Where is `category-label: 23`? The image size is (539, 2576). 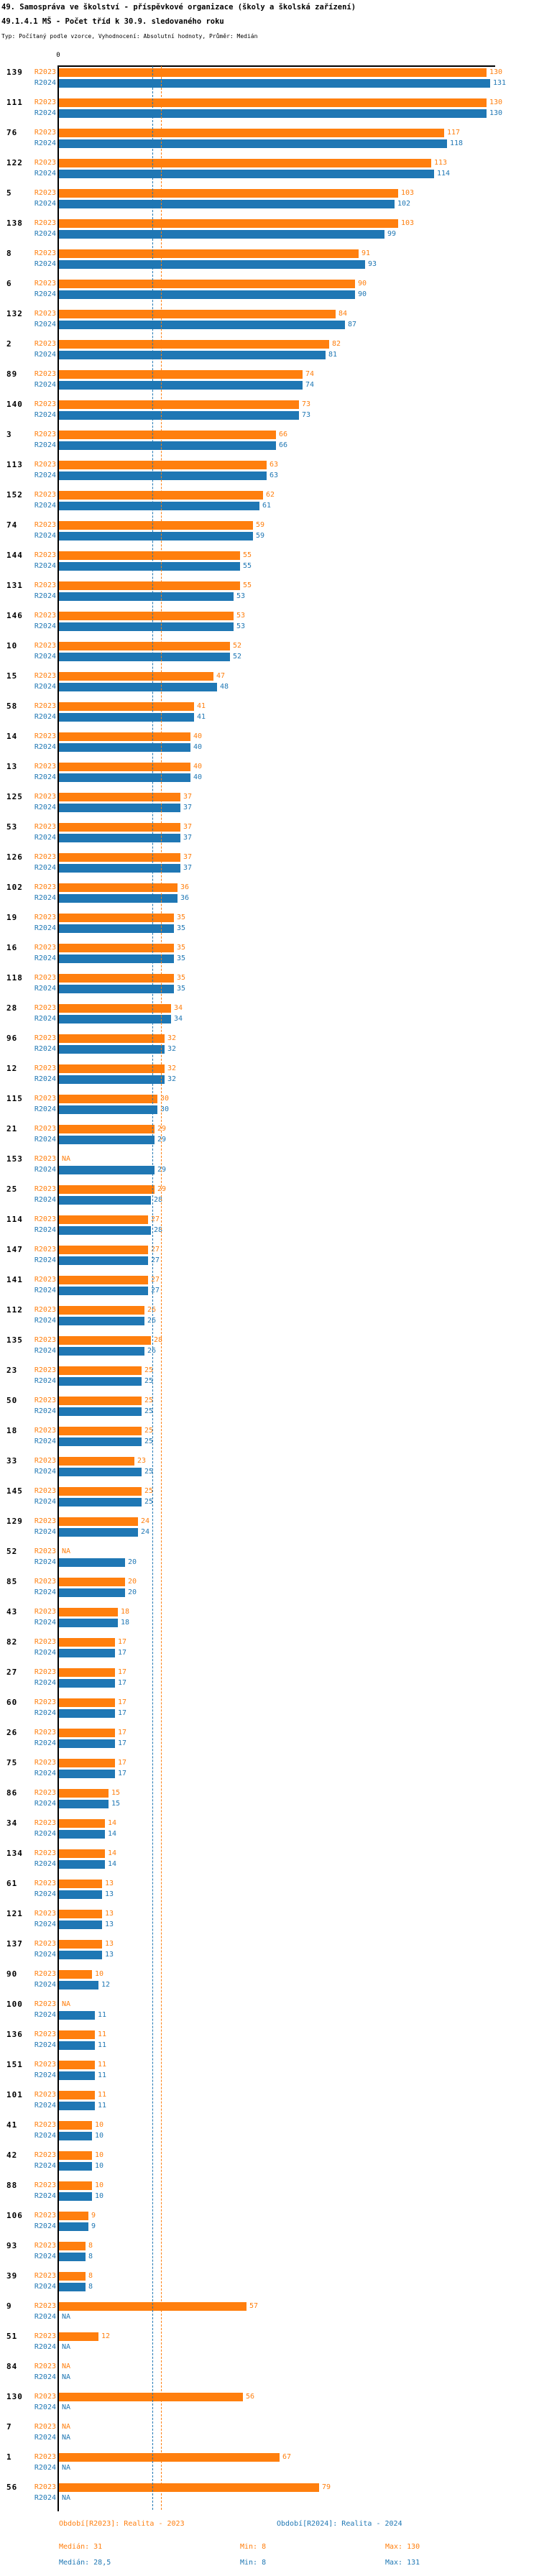
category-label: 23 is located at coordinates (12, 1370).